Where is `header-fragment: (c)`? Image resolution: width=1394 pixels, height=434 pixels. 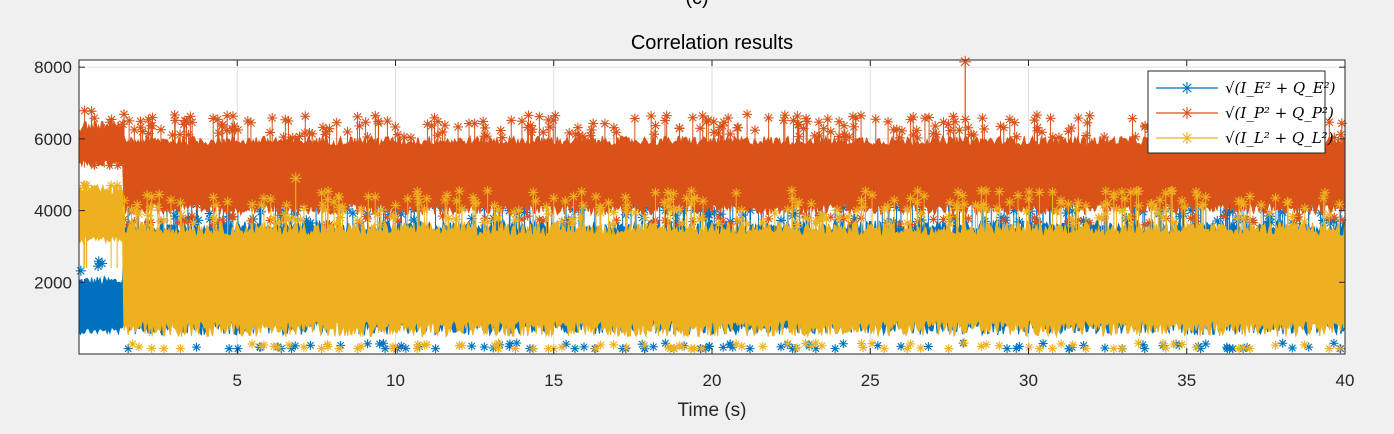 header-fragment: (c) is located at coordinates (696, 4).